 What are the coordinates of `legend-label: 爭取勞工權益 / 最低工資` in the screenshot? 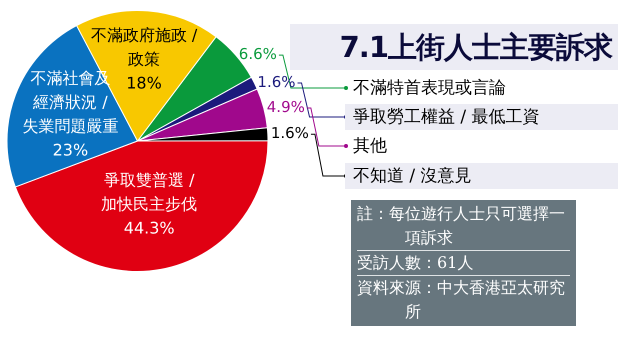 It's located at (481, 117).